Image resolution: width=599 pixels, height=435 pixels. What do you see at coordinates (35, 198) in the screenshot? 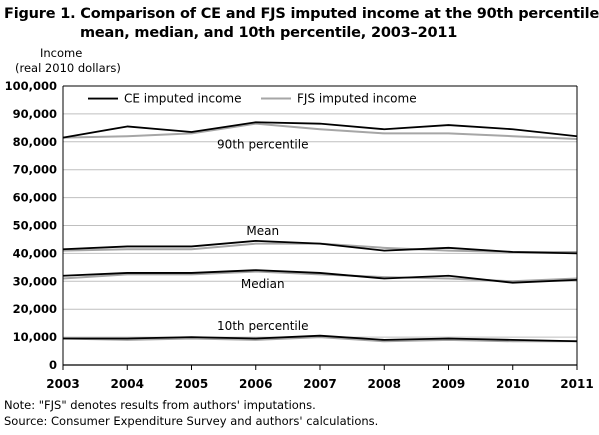
I see `y-tick-label: 60,000` at bounding box center [35, 198].